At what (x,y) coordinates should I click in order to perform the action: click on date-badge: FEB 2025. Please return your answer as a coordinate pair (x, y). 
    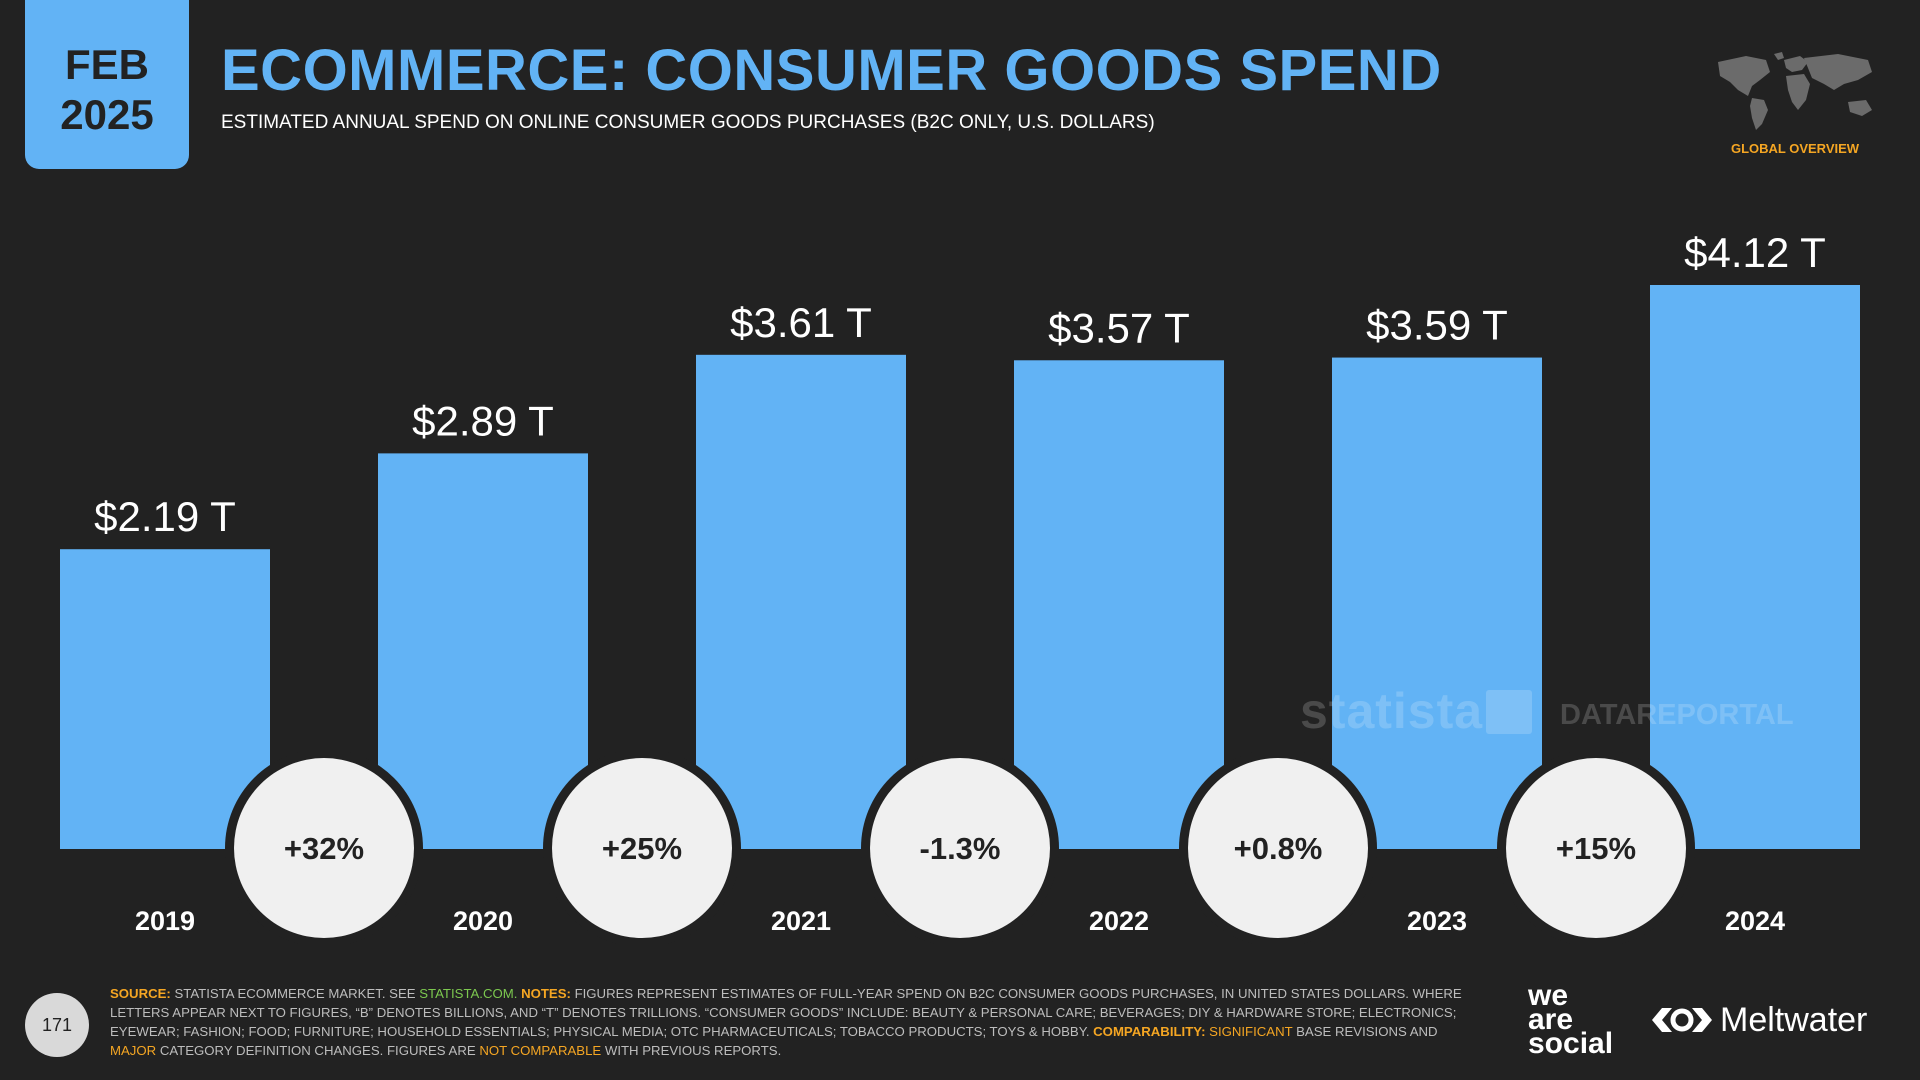
    Looking at the image, I should click on (107, 84).